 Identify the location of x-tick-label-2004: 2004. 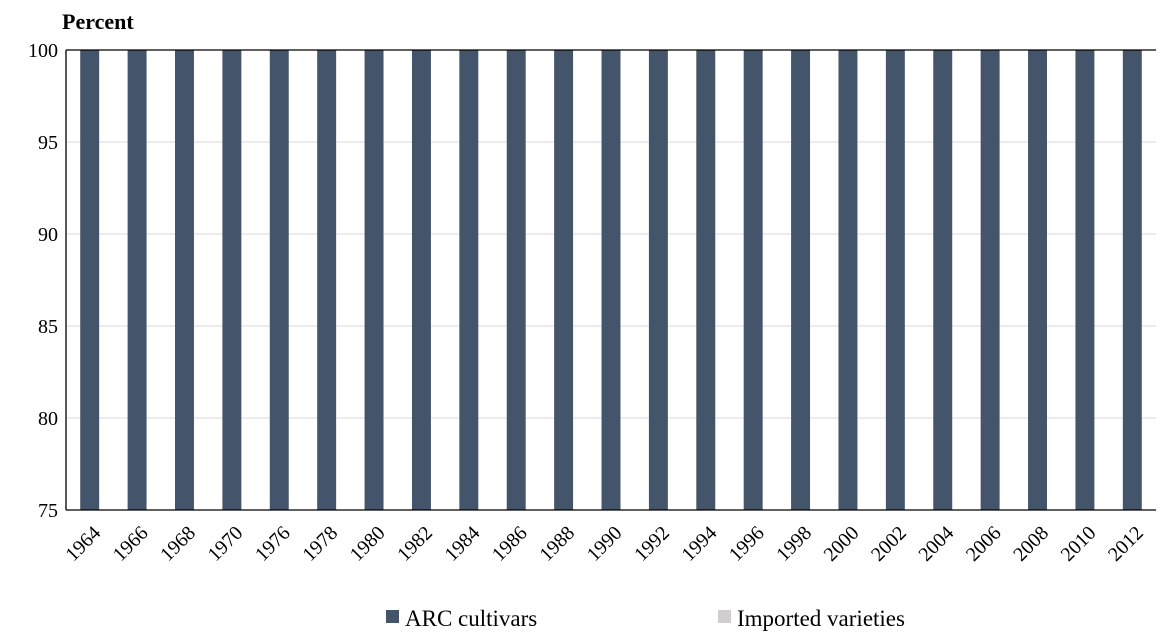
(936, 544).